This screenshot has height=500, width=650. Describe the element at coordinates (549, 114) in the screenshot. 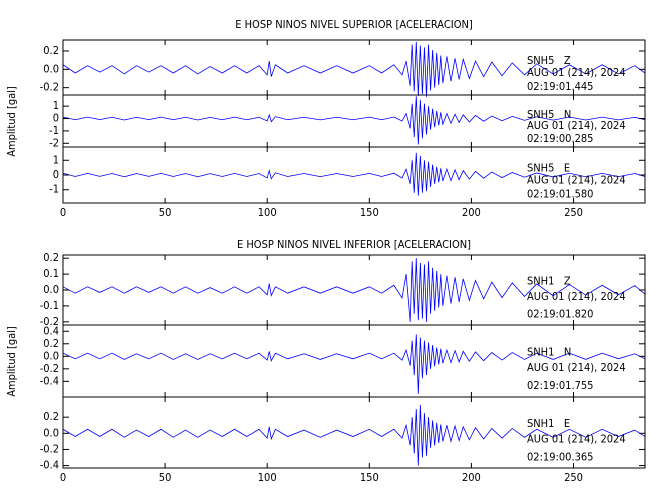

I see `station-label: SNH5 N` at that location.